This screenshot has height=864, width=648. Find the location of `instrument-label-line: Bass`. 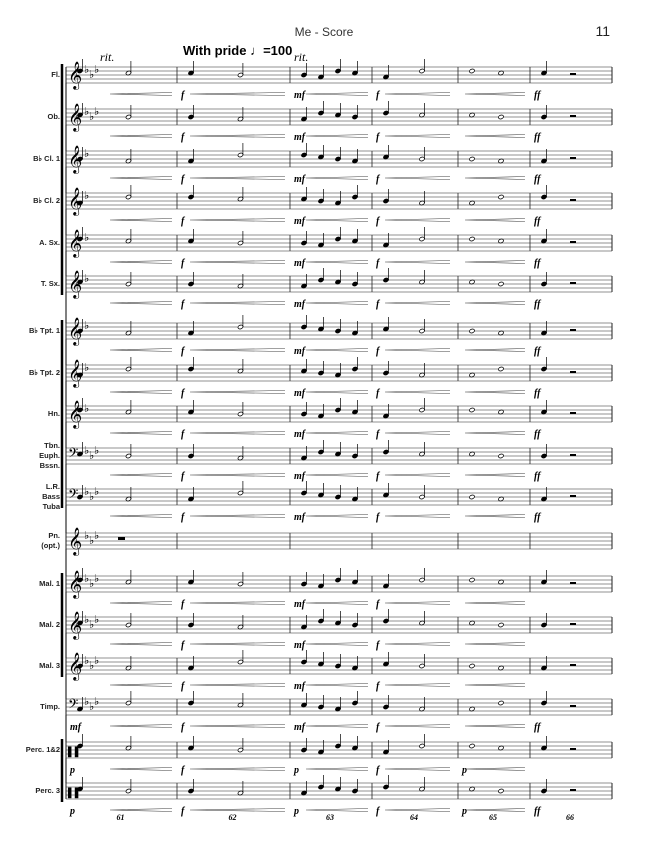

instrument-label-line: Bass is located at coordinates (51, 496).